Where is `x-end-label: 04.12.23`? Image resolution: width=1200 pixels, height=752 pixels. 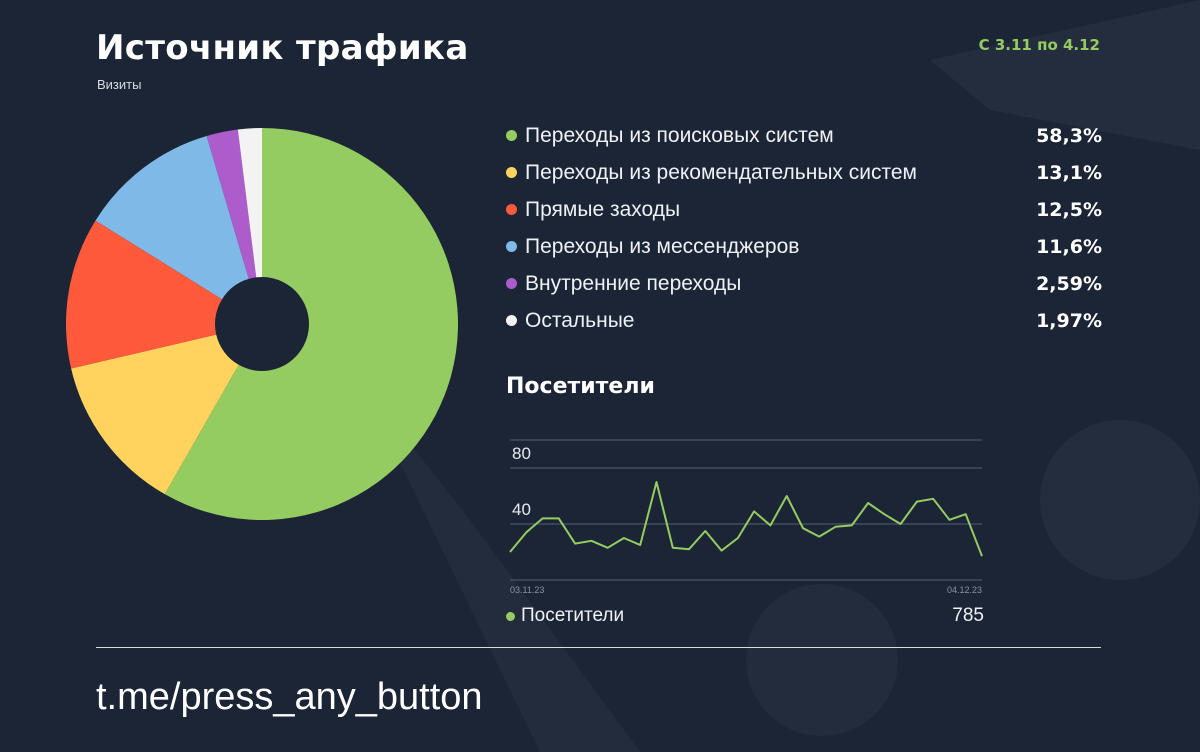
x-end-label: 04.12.23 is located at coordinates (964, 590).